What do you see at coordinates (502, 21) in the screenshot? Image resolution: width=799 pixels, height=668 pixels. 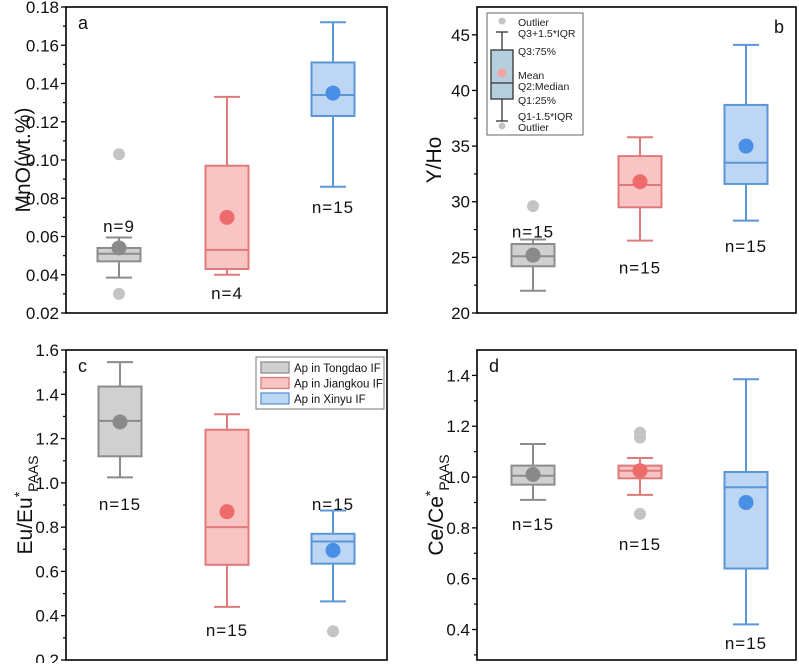 I see `key-outlier-top` at bounding box center [502, 21].